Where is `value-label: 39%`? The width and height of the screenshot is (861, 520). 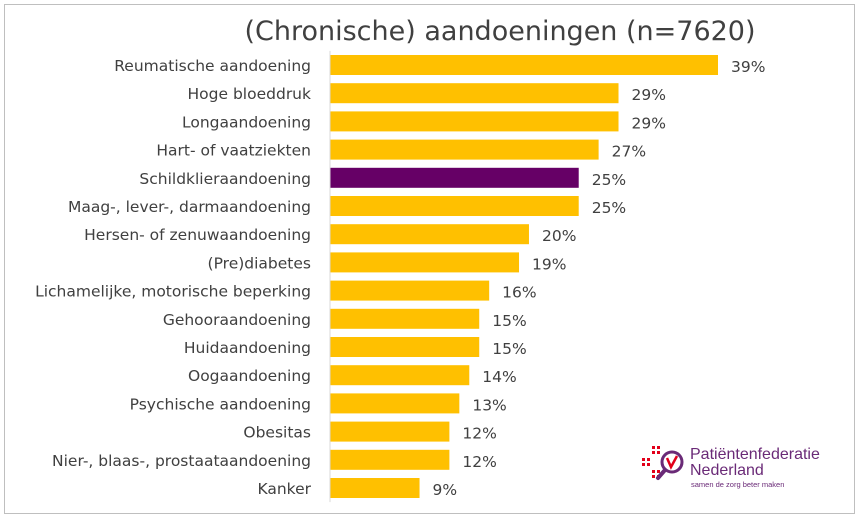
value-label: 39% is located at coordinates (748, 67).